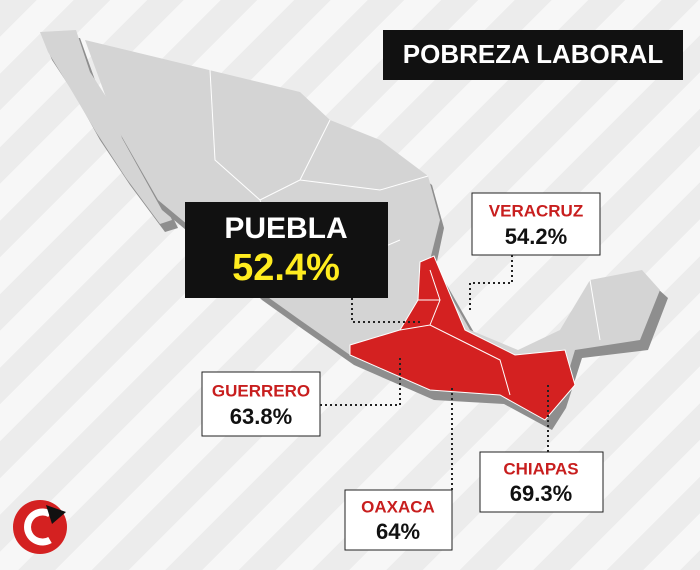 The width and height of the screenshot is (700, 570). Describe the element at coordinates (540, 468) in the screenshot. I see `region-name: CHIAPAS` at that location.